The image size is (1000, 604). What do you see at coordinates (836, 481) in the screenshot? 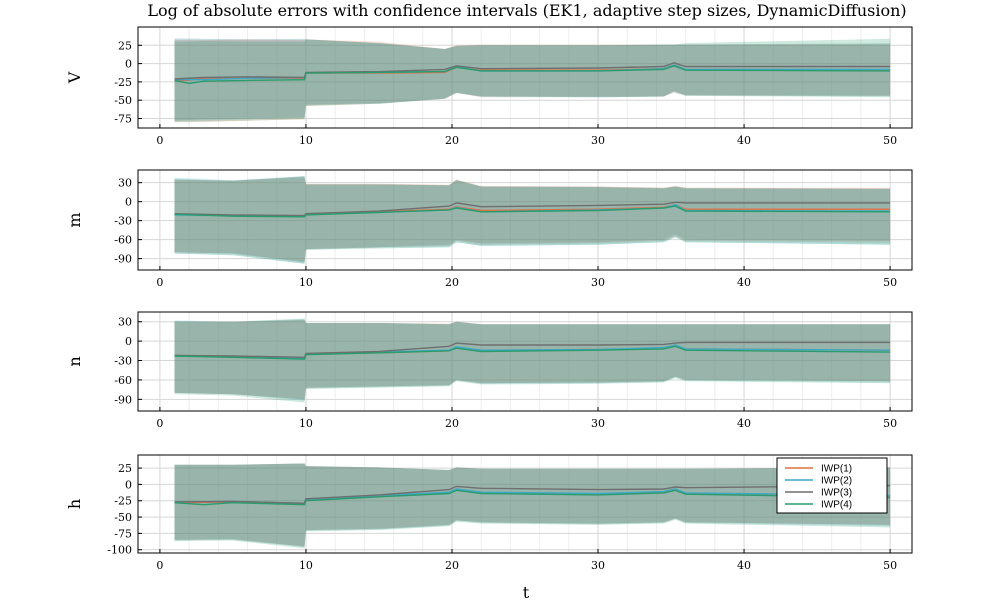
I see `legend-label-IWP(2): IWP(2)` at bounding box center [836, 481].